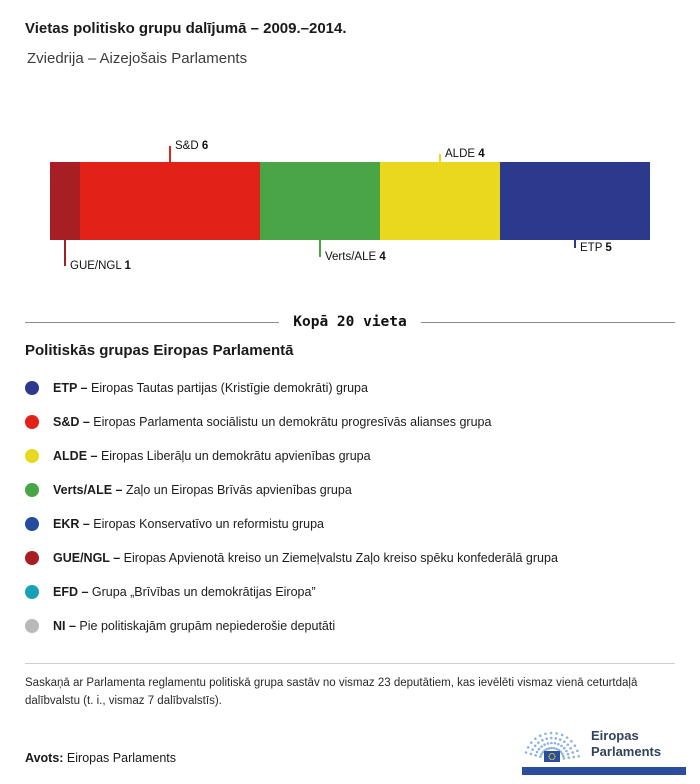  I want to click on footnote-separator, so click(350, 663).